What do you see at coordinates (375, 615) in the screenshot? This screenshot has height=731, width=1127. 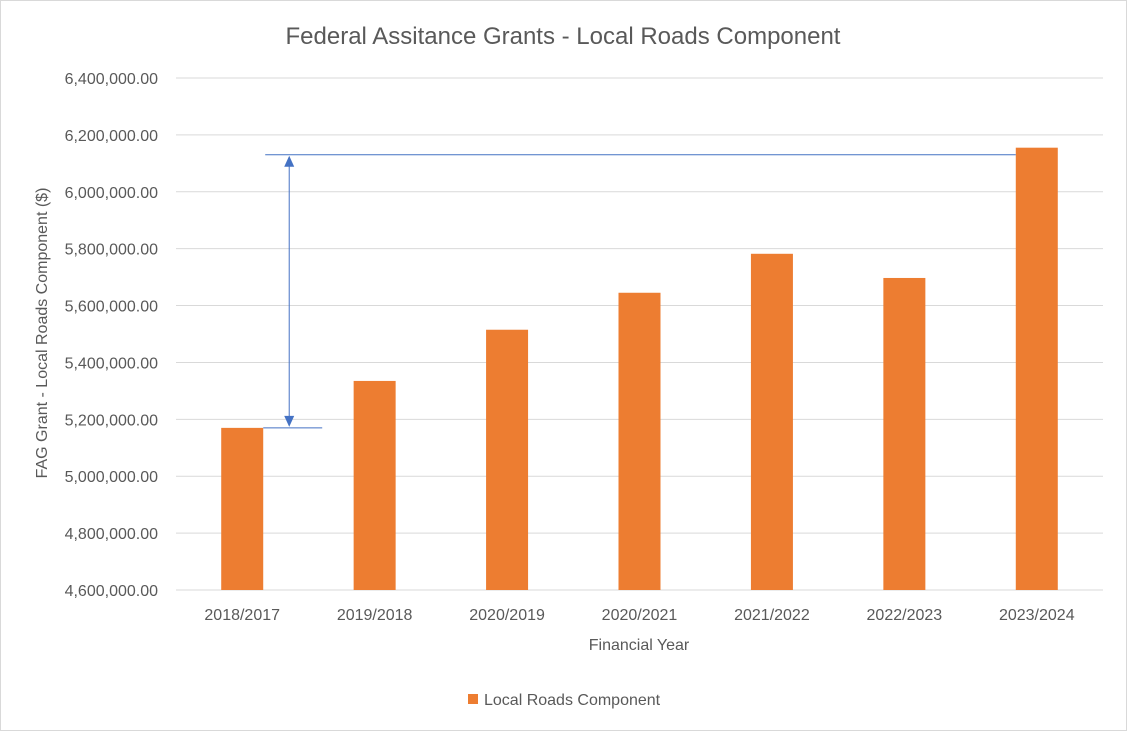 I see `x-tick-label: 2019/2018` at bounding box center [375, 615].